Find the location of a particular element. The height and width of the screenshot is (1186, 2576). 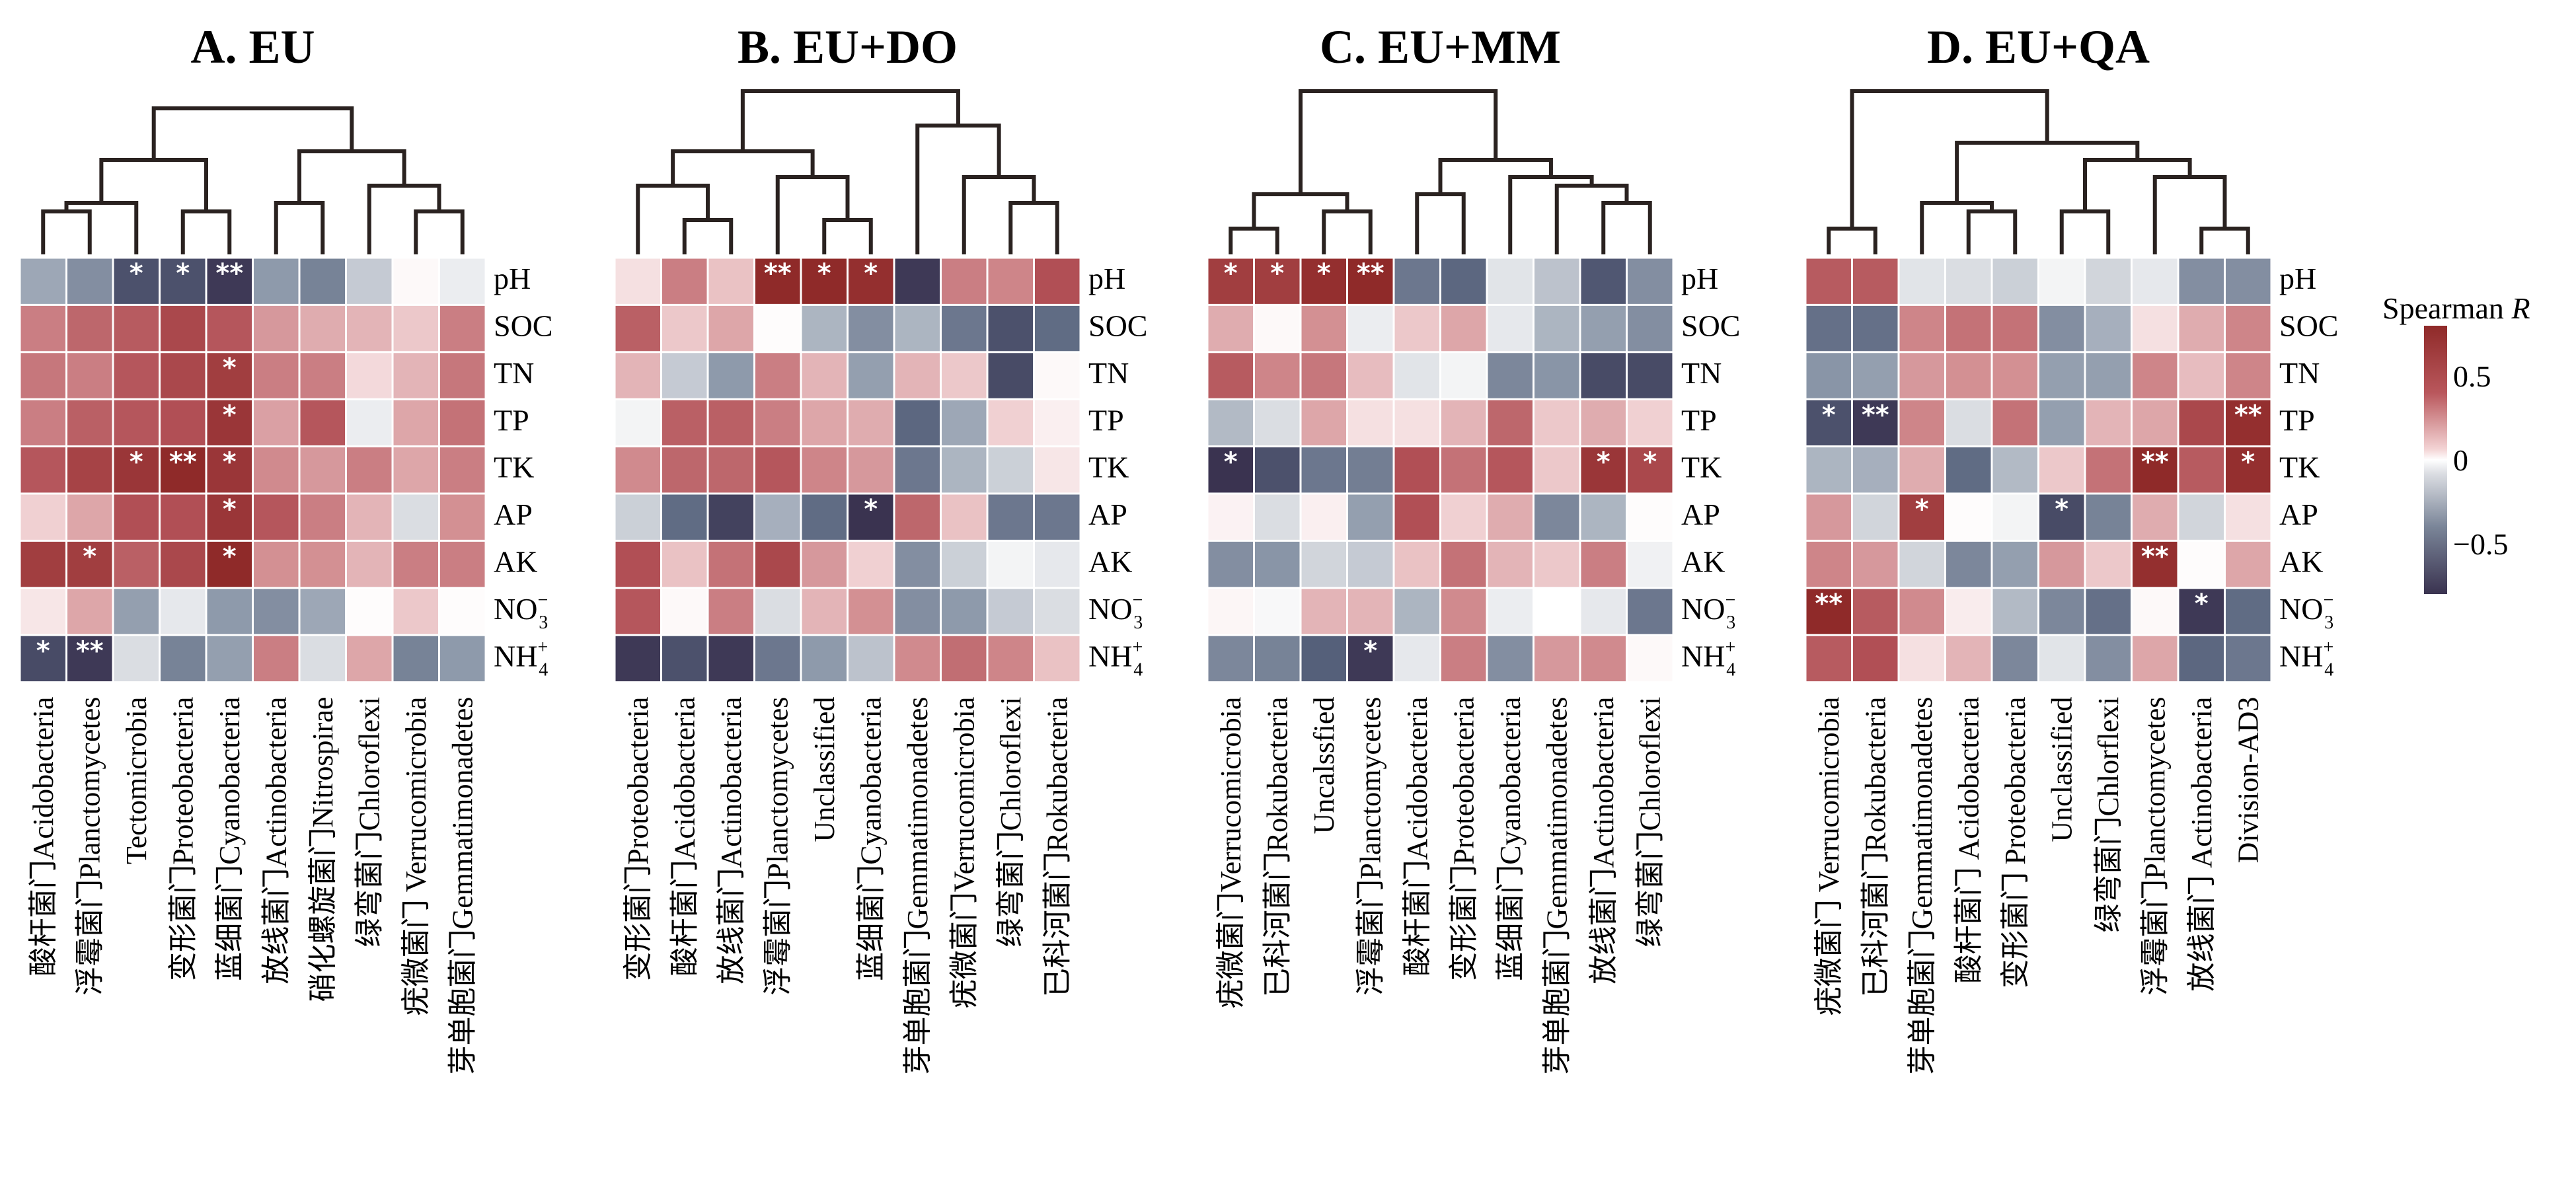

column-label: Tectomicrobia is located at coordinates (137, 780).